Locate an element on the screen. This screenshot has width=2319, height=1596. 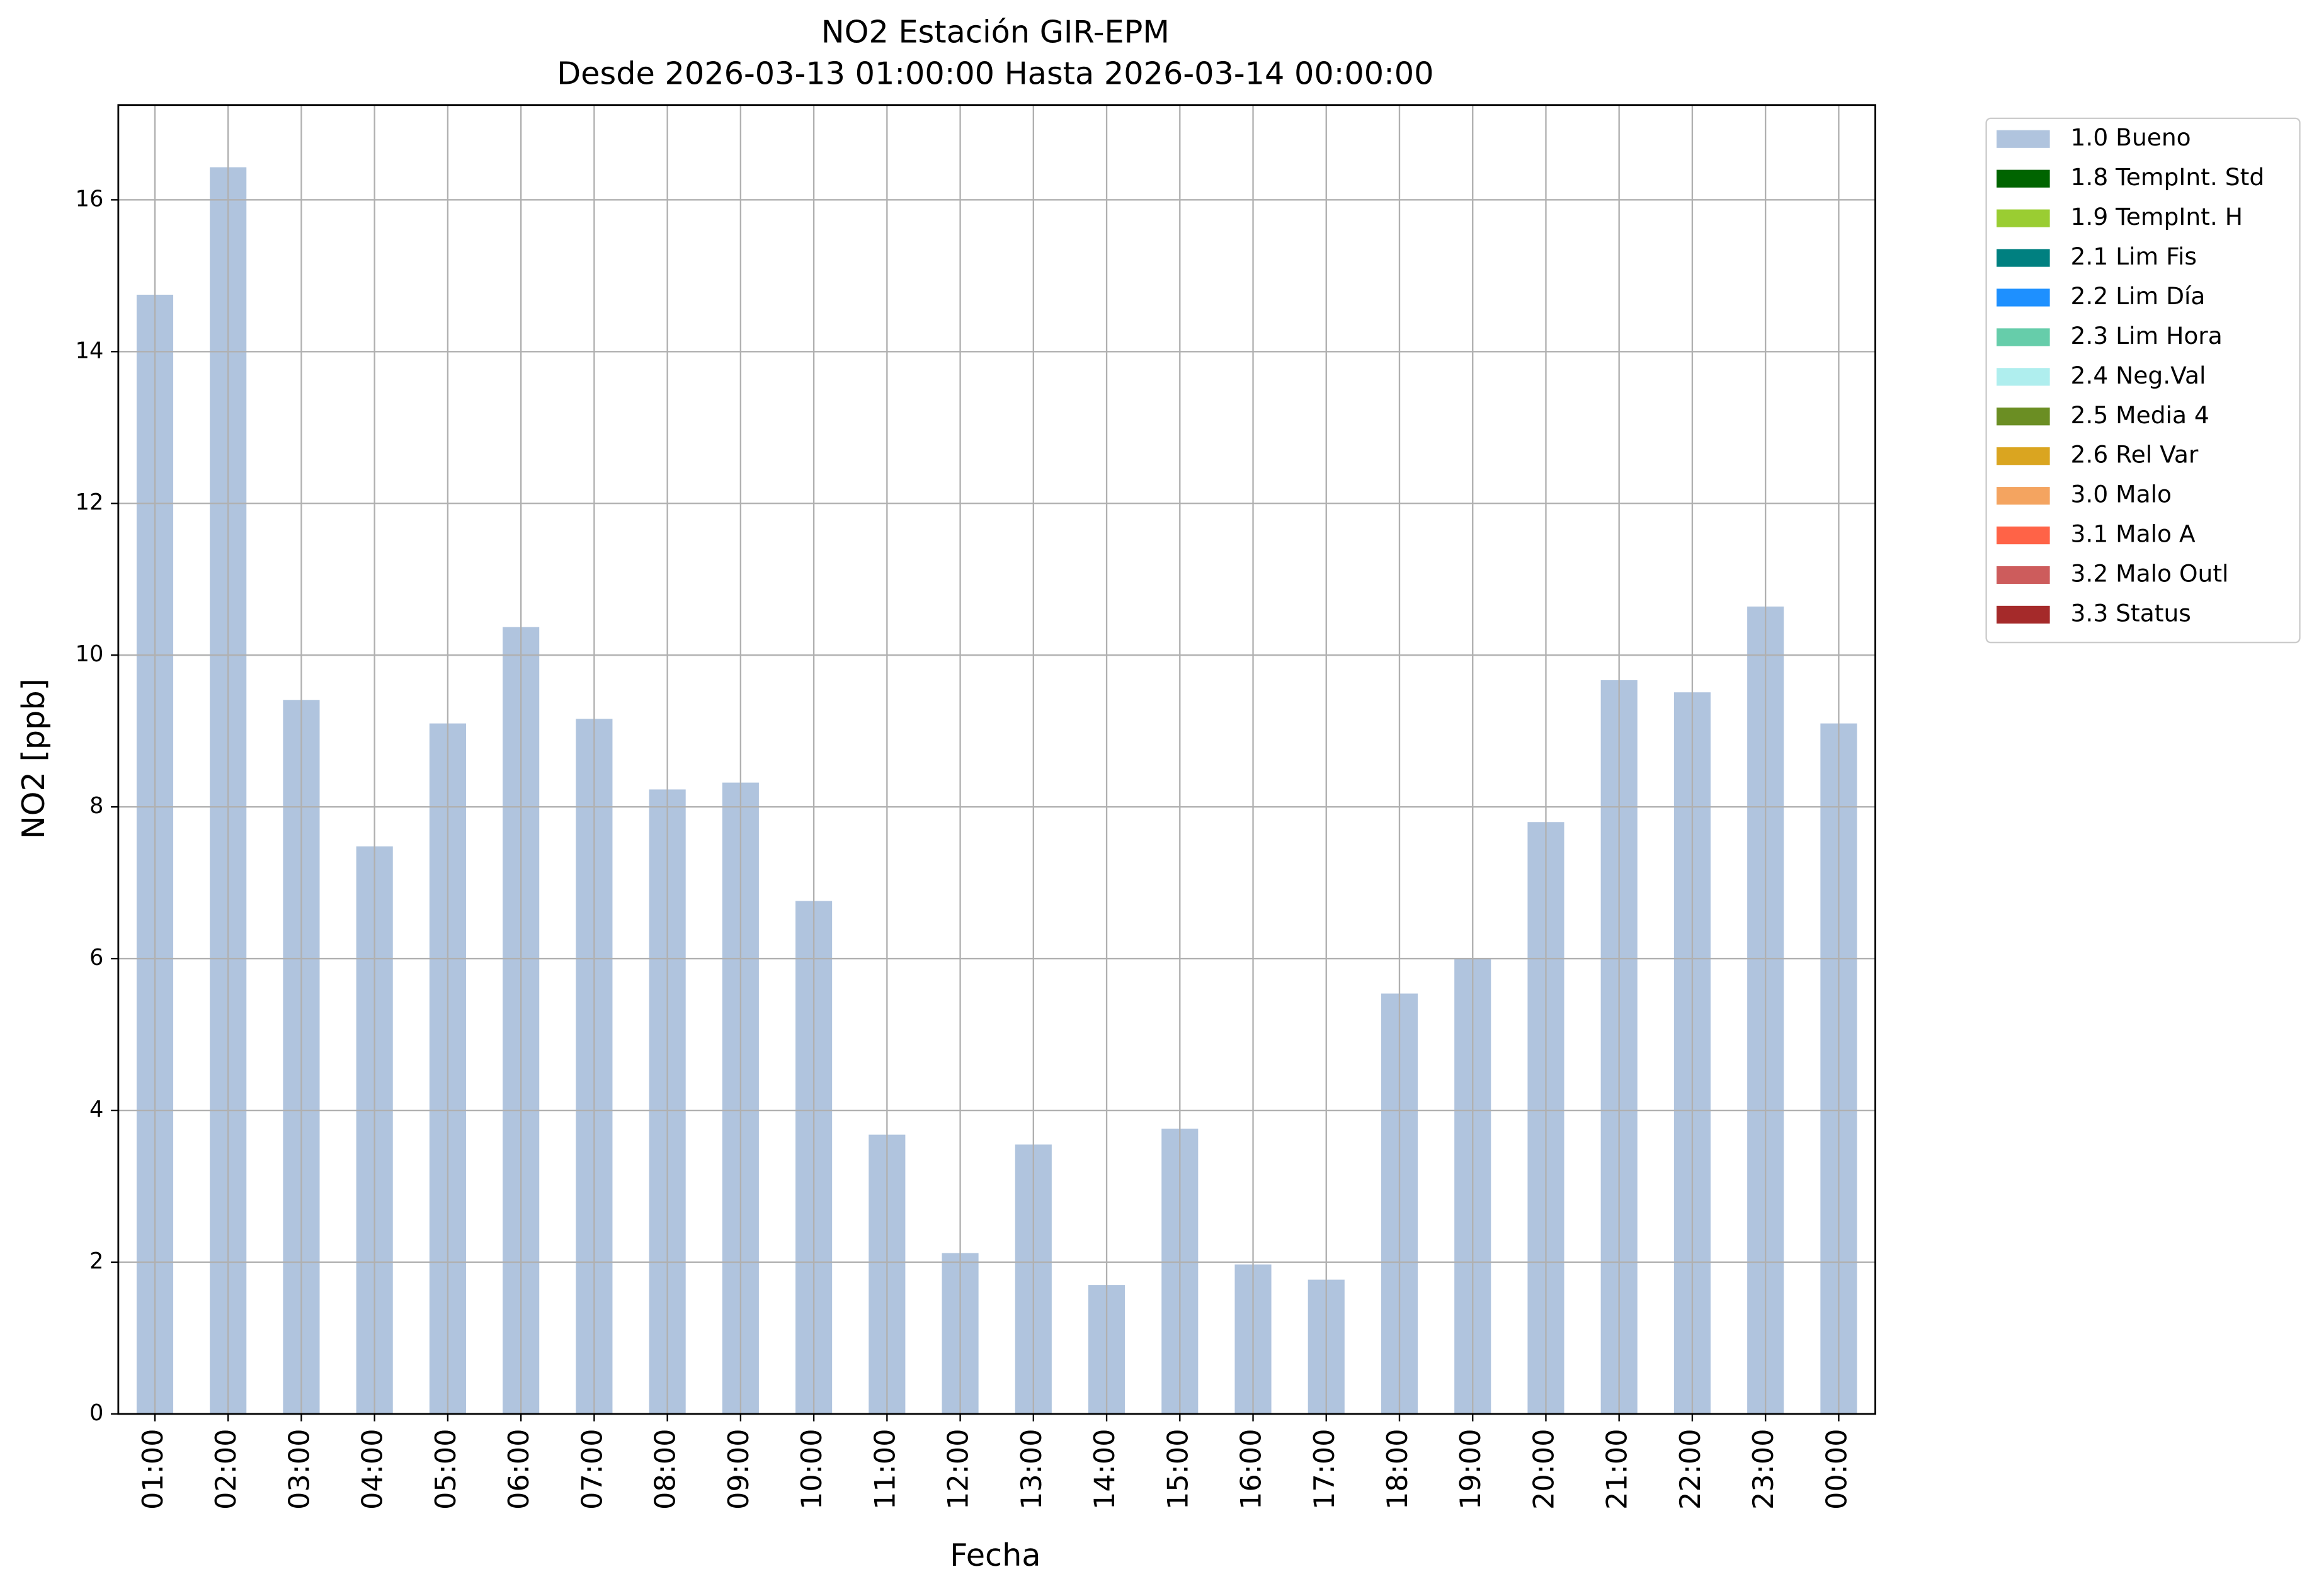
legend-label: 2.1 Lim Fis is located at coordinates (2134, 256).